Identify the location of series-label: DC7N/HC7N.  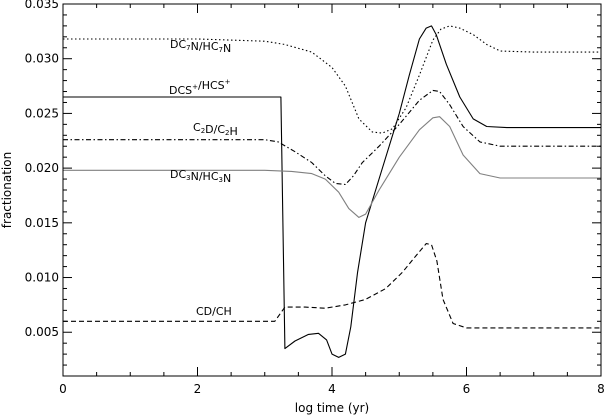
(200, 46).